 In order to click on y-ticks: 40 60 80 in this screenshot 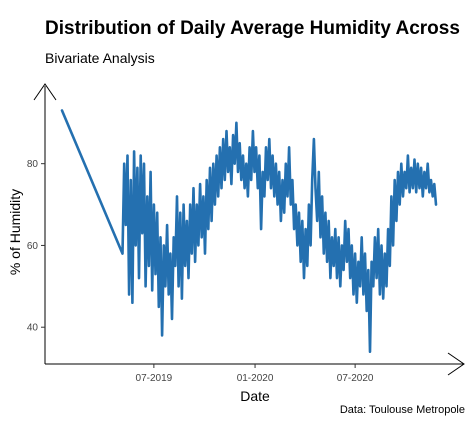, I will do `click(36, 246)`.